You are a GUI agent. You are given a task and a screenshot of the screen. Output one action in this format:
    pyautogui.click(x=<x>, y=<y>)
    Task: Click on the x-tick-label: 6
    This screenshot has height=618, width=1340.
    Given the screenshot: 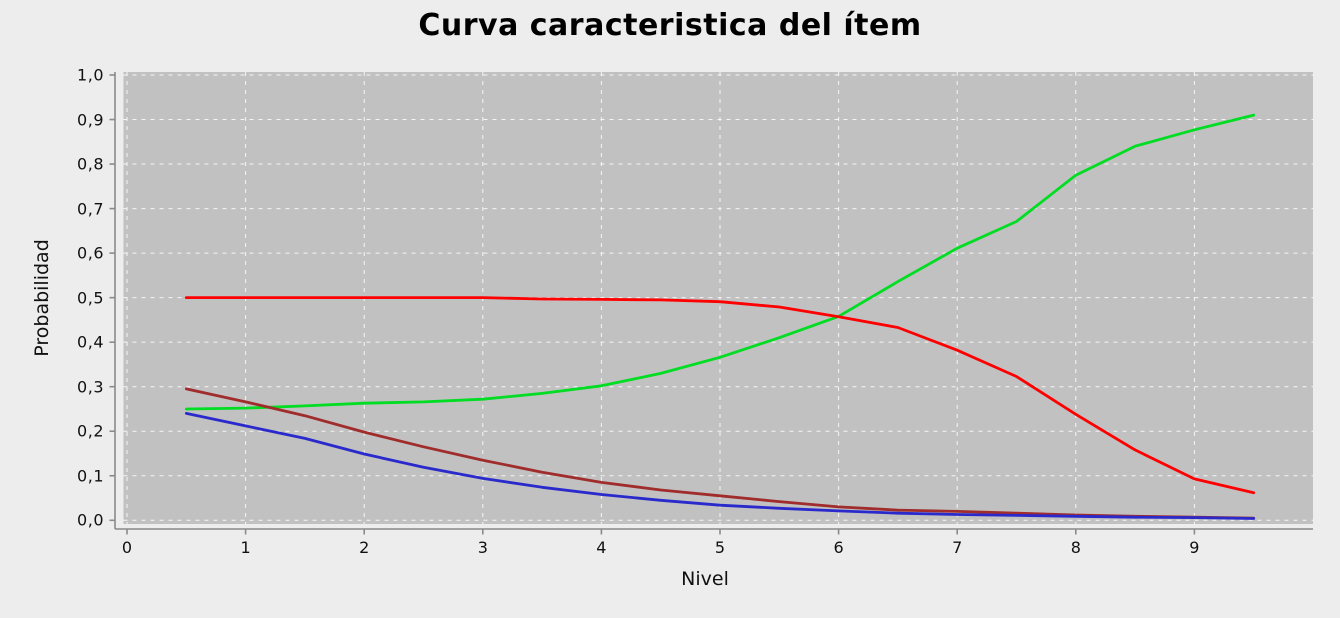 What is the action you would take?
    pyautogui.click(x=838, y=547)
    